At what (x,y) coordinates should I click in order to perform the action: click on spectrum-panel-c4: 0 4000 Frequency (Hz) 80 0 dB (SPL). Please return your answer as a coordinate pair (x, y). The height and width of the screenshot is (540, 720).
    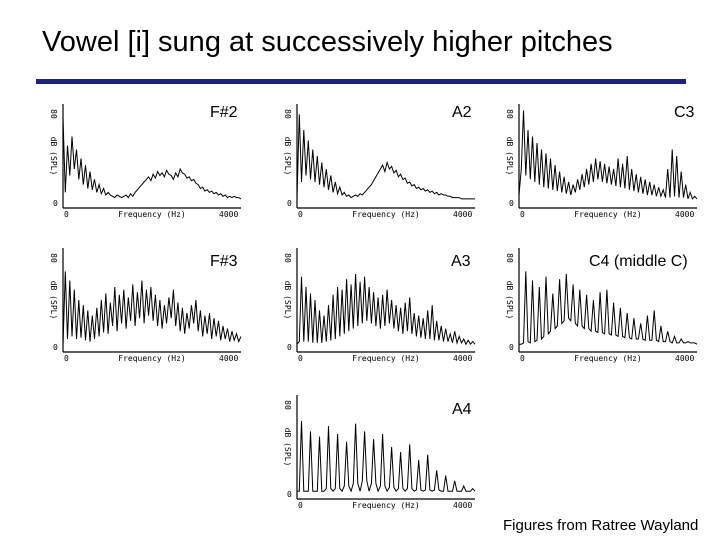
    Looking at the image, I should click on (603, 302).